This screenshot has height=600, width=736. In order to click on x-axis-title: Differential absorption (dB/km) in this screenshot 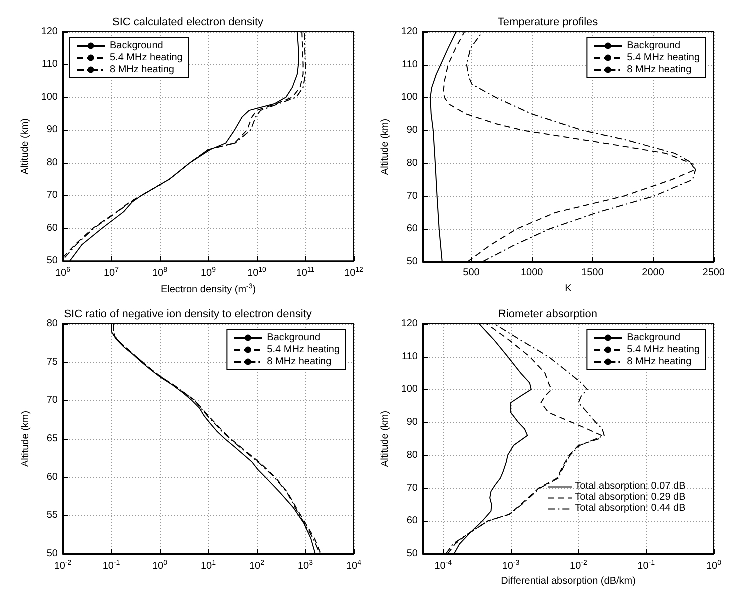, I will do `click(568, 581)`.